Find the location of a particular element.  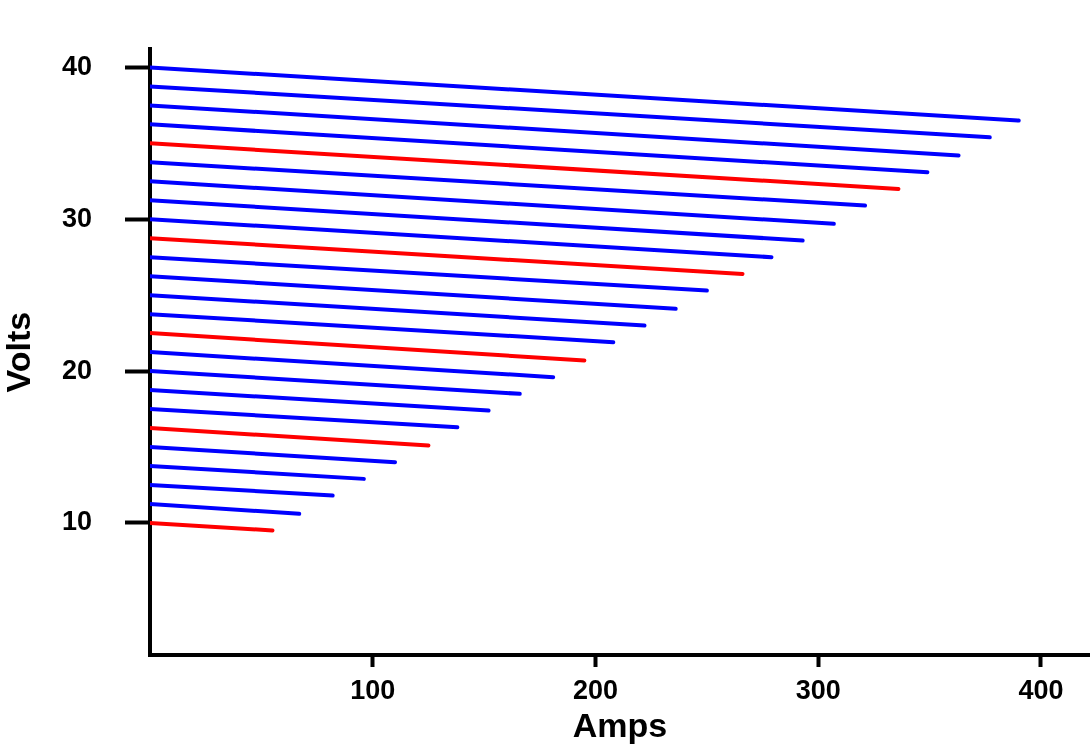

x-tick-label: 300 is located at coordinates (818, 689).